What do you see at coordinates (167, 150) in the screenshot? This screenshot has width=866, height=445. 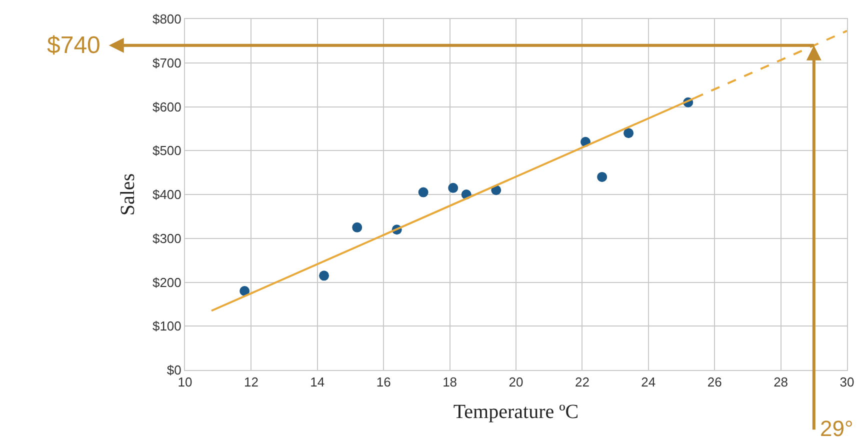 I see `y-tick-label: $500` at bounding box center [167, 150].